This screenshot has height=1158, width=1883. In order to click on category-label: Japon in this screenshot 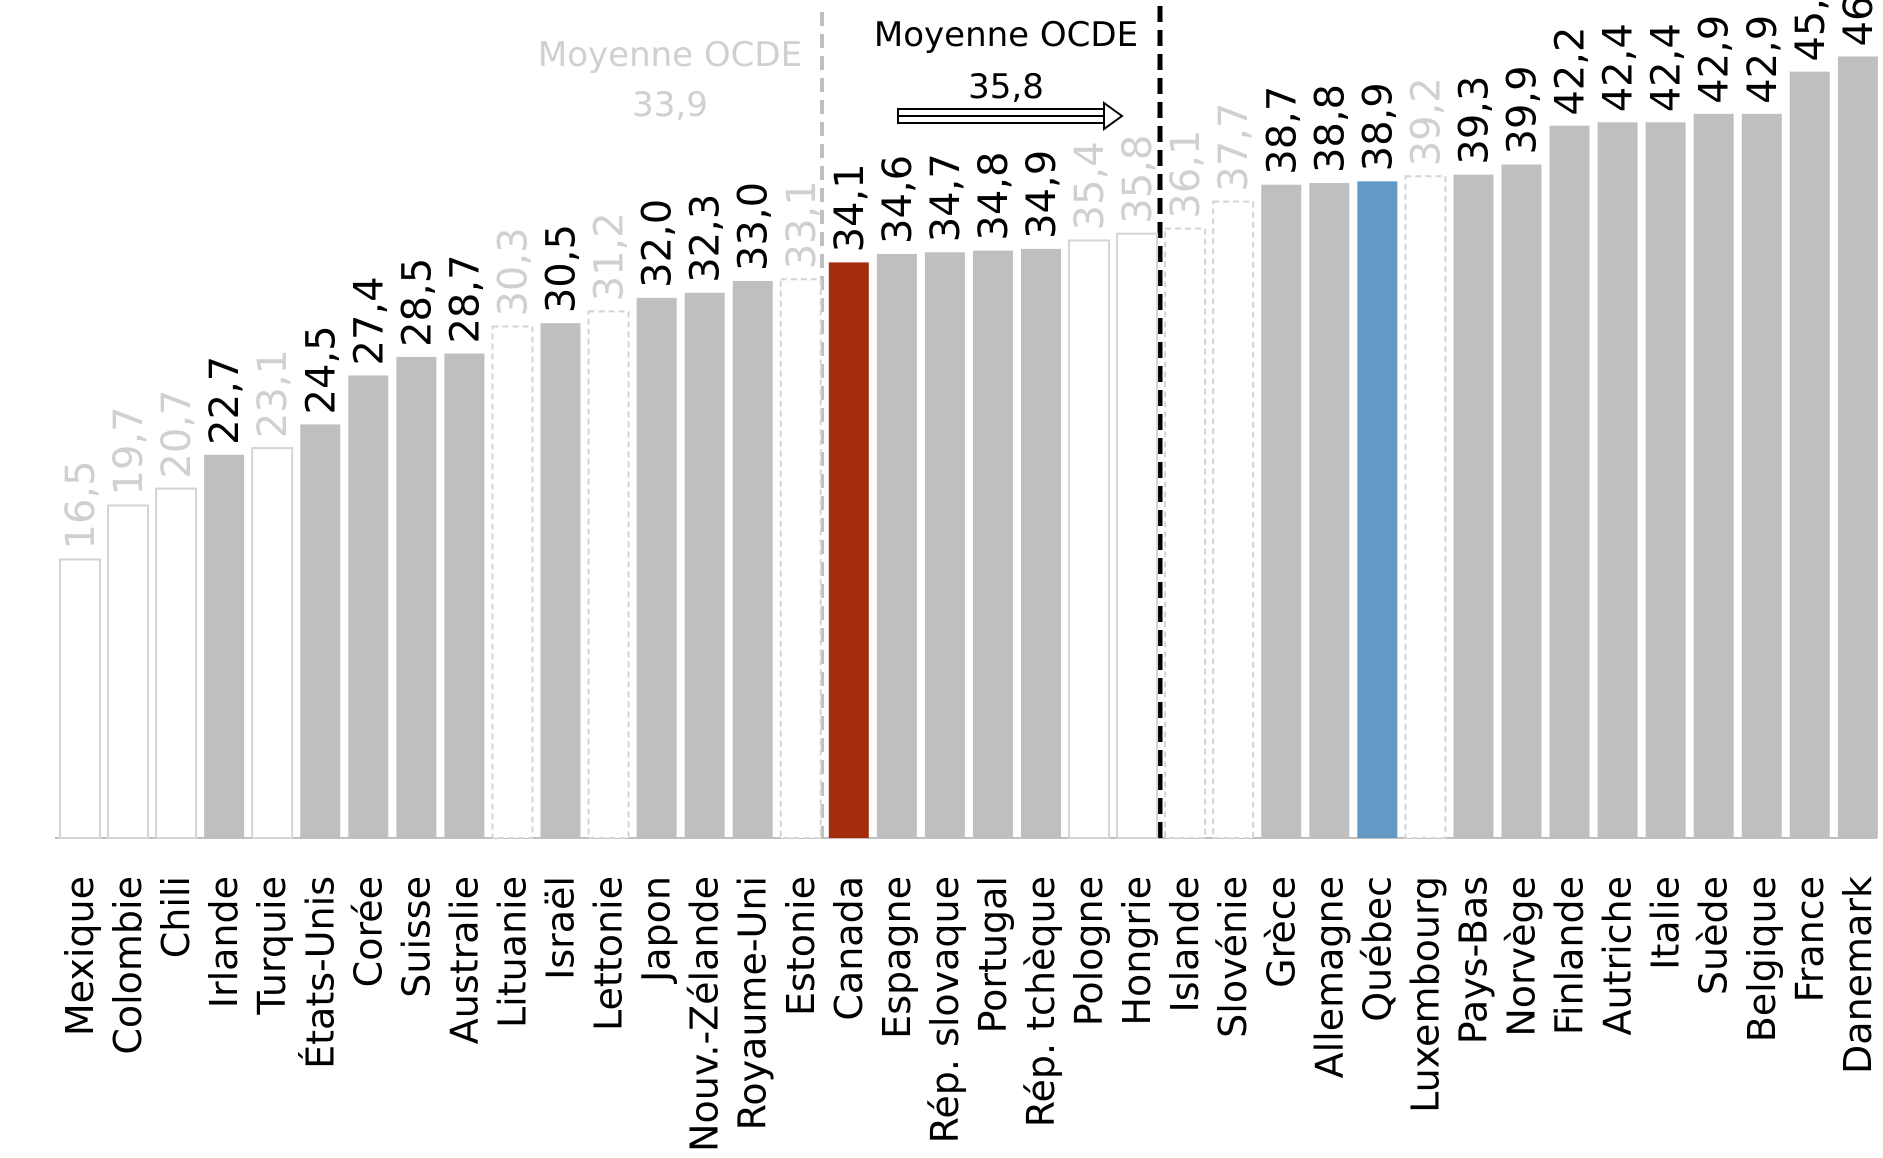, I will do `click(657, 930)`.